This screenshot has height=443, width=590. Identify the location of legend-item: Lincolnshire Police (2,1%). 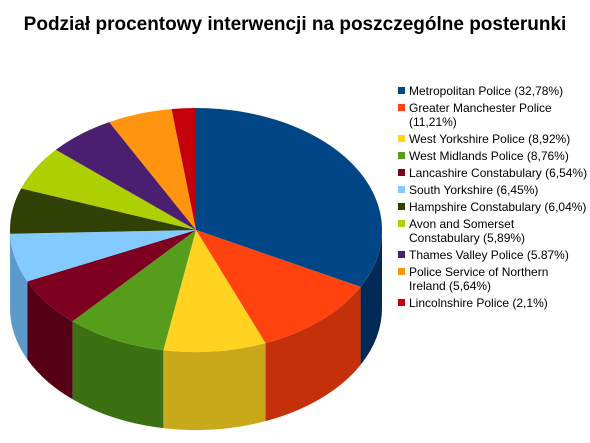
(493, 303).